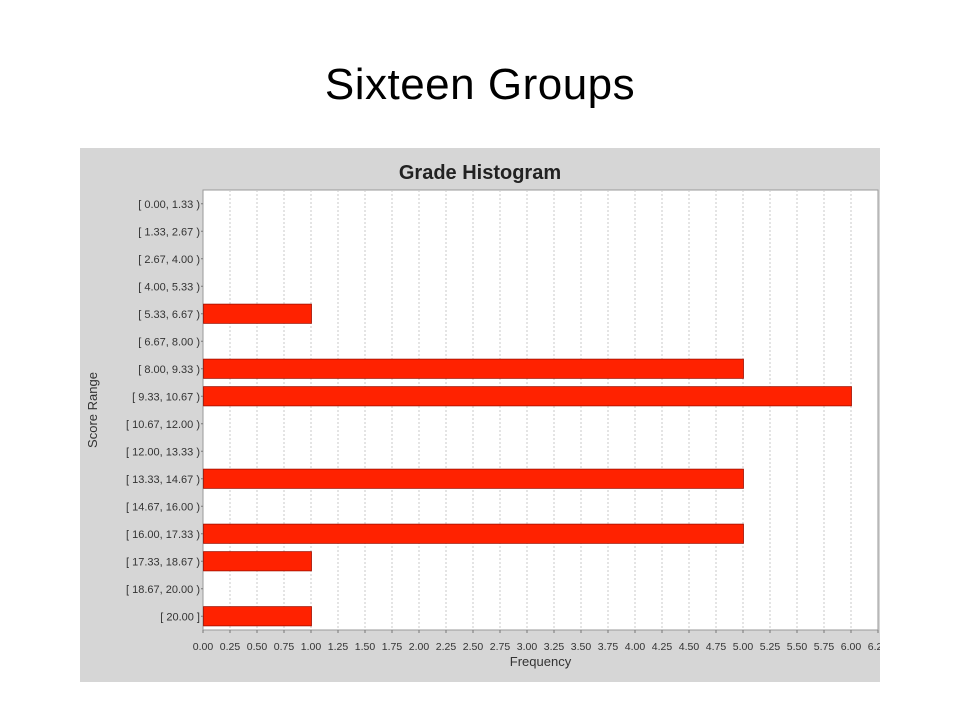 The image size is (960, 720). Describe the element at coordinates (662, 647) in the screenshot. I see `x-tick-label: 4.25` at that location.